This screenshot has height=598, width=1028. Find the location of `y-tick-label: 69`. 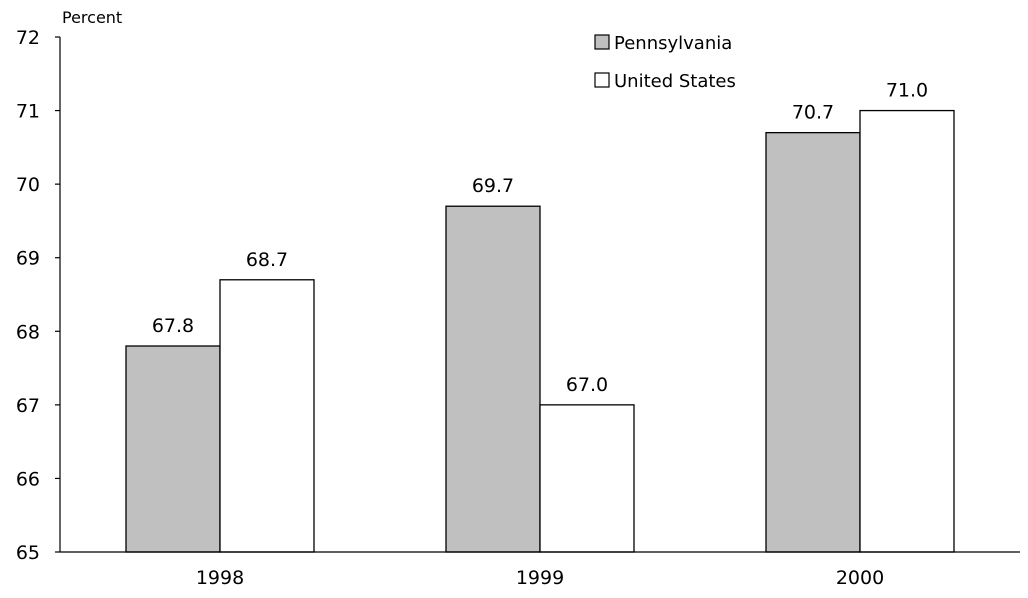

y-tick-label: 69 is located at coordinates (28, 259).